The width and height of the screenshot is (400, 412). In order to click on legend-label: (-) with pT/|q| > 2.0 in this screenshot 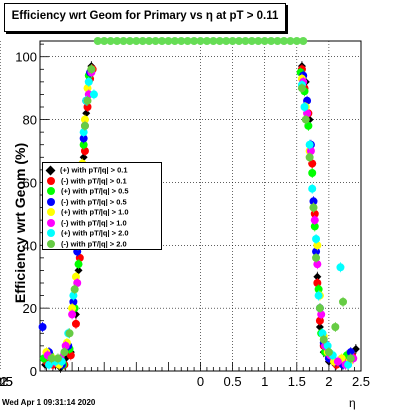, I will do `click(94, 244)`.